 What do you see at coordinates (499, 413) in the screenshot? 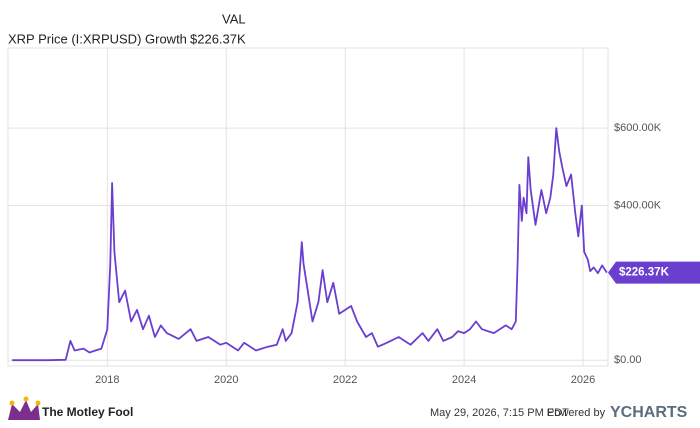
I see `timestamp: May 29, 2026, 7:15 PM EDT` at bounding box center [499, 413].